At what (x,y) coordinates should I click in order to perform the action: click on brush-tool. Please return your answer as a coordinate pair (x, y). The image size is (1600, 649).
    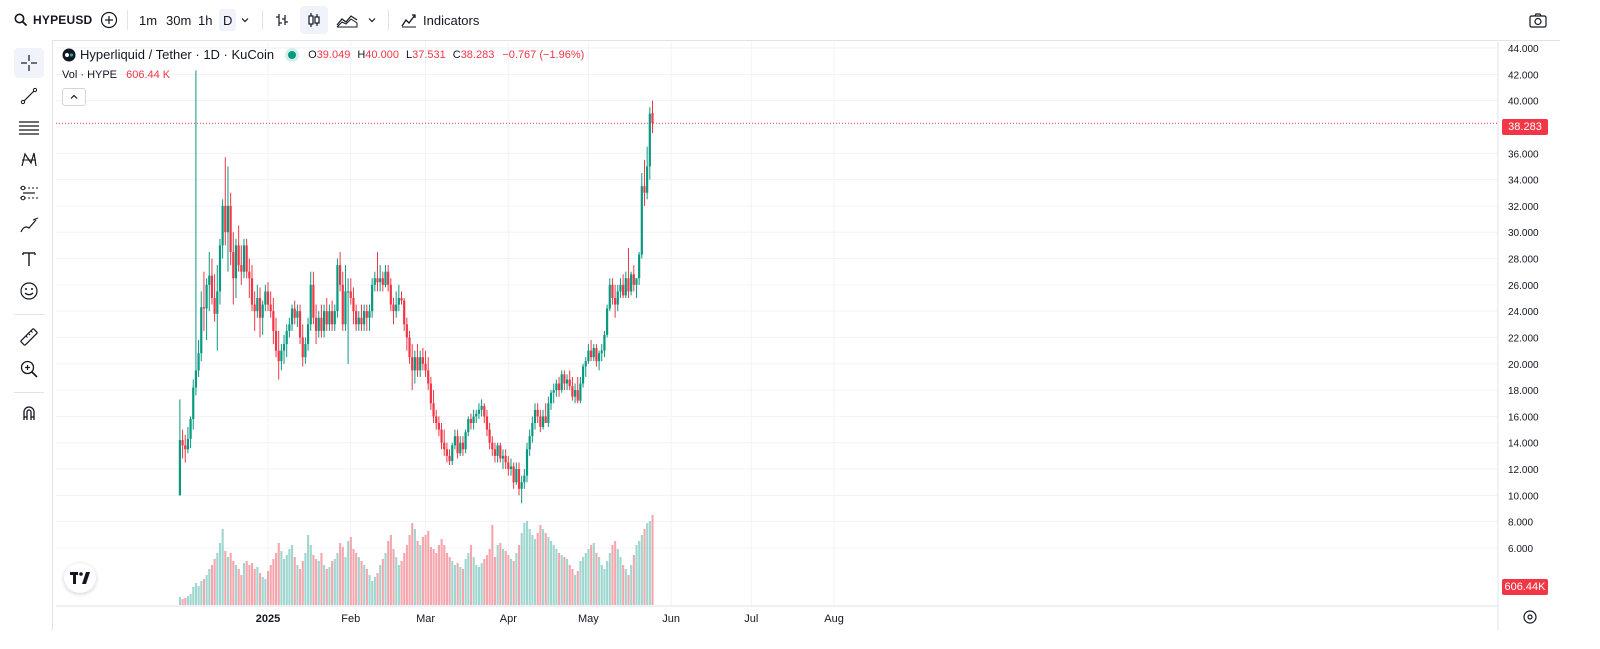
    Looking at the image, I should click on (29, 226).